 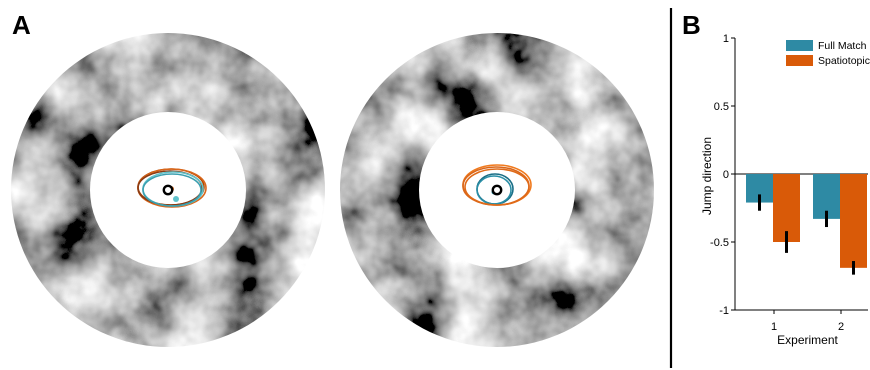 What do you see at coordinates (691, 25) in the screenshot?
I see `panel-b-letter: B` at bounding box center [691, 25].